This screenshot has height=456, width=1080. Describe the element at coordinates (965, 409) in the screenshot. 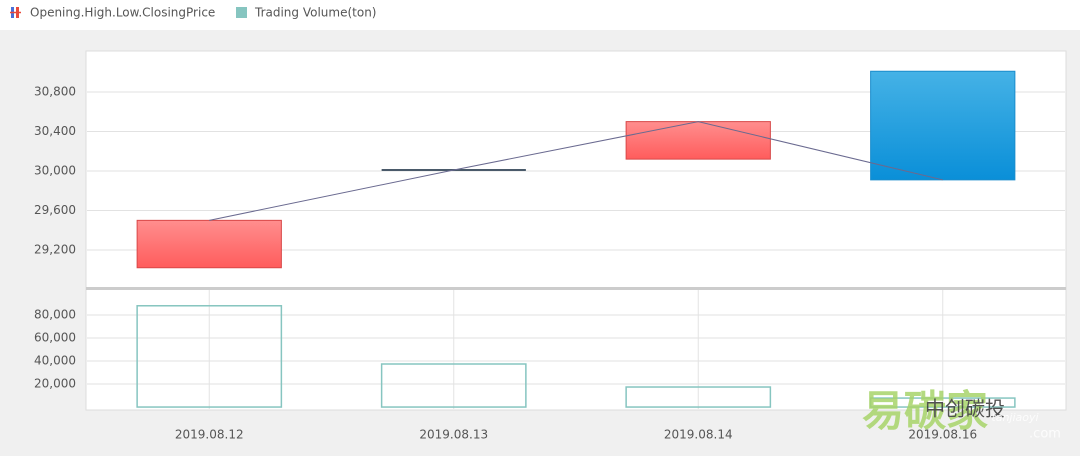

I see `watermark-author: 中创碳投` at that location.